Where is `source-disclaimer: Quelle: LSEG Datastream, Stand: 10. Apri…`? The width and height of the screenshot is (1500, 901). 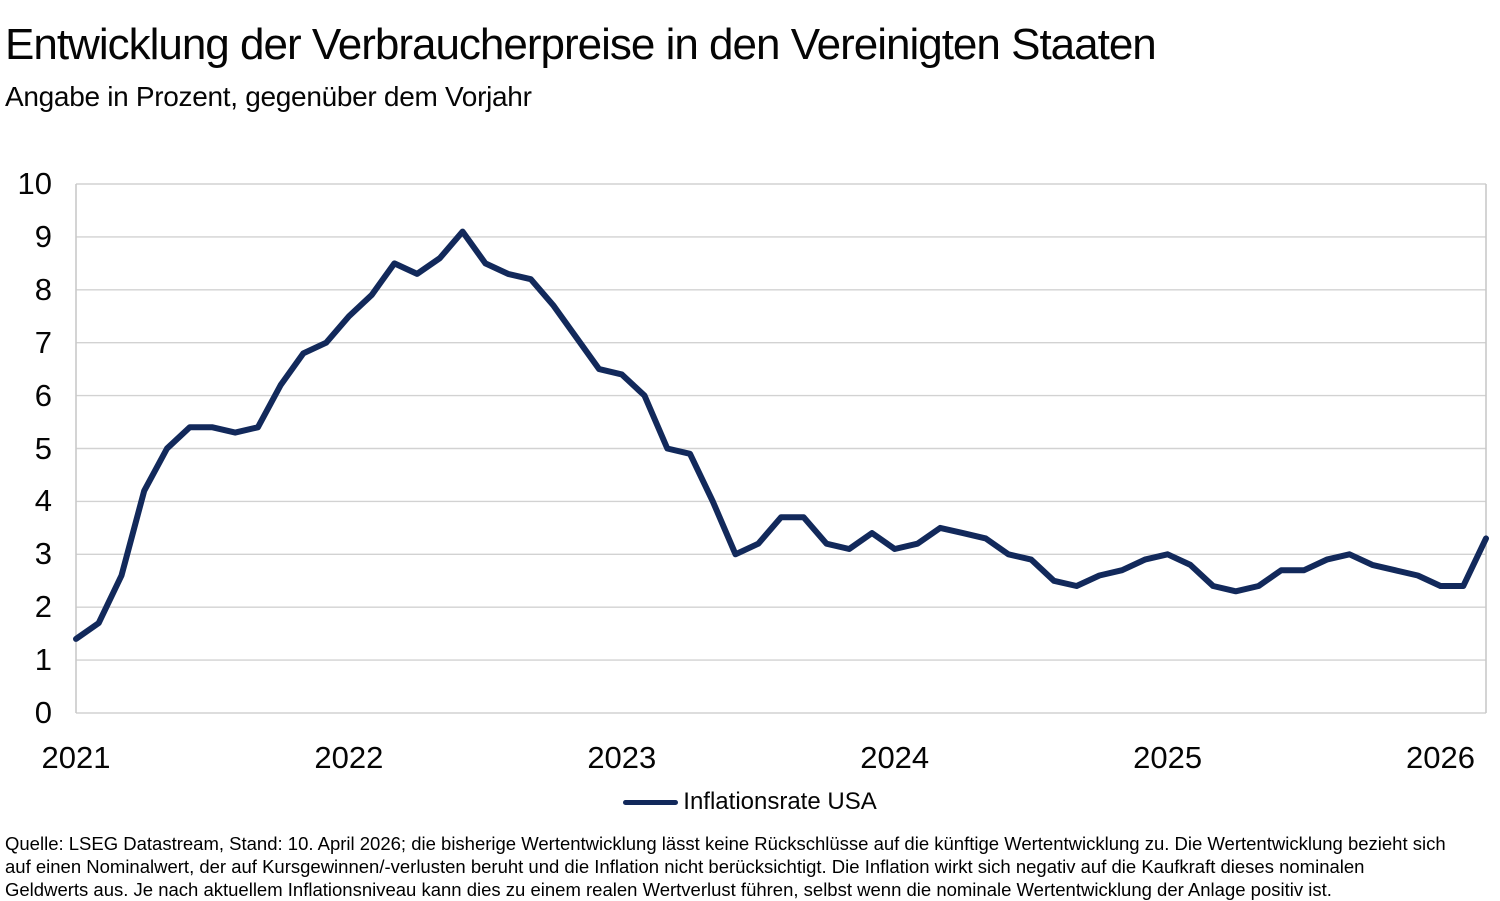
source-disclaimer: Quelle: LSEG Datastream, Stand: 10. Apri… is located at coordinates (750, 866).